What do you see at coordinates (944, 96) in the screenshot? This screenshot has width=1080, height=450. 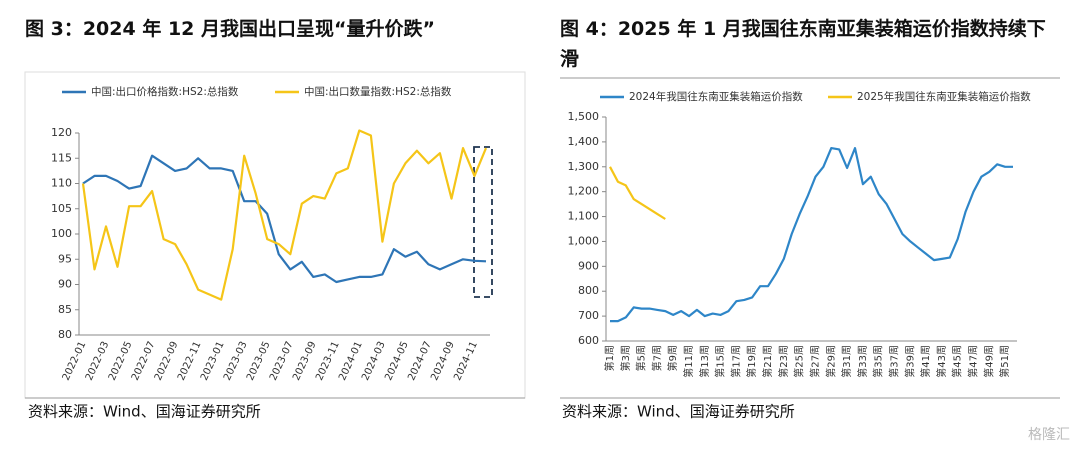 I see `legend-label: 2025年我国往东南亚集装箱运价指数` at bounding box center [944, 96].